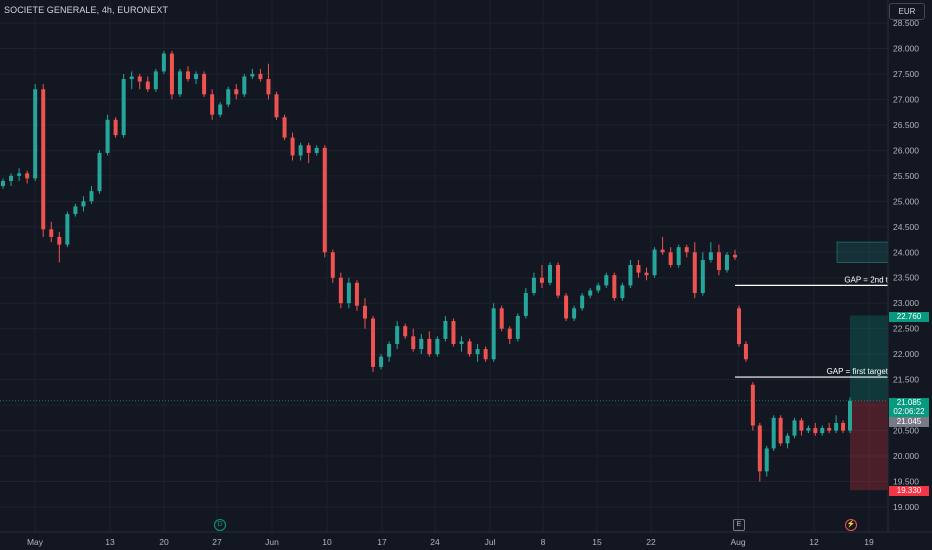  Describe the element at coordinates (86, 10) in the screenshot. I see `symbol-title: SOCIETE GENERALE, 4h, EURONEXT` at that location.